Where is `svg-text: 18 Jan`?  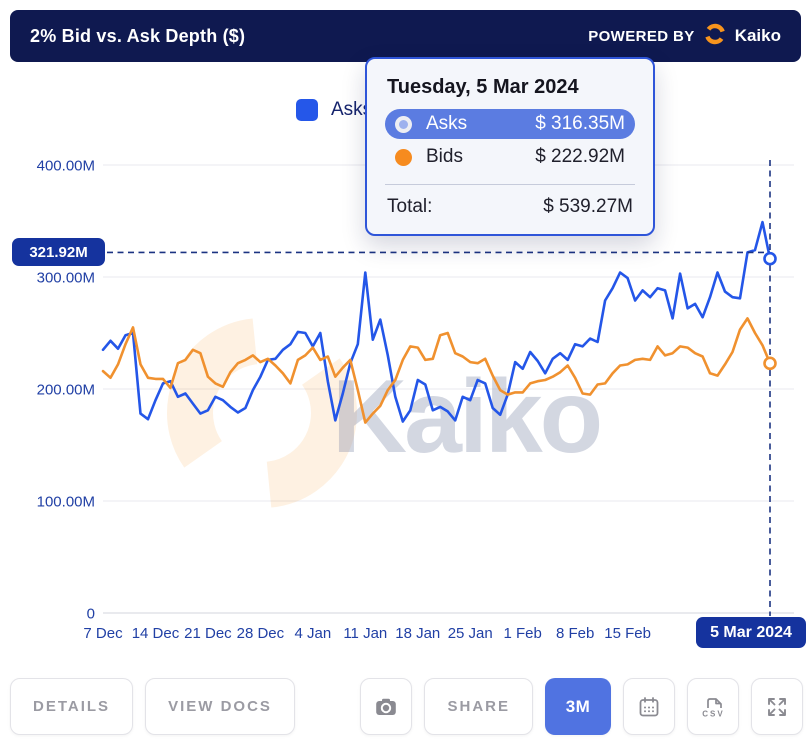
svg-text: 18 Jan is located at coordinates (417, 633).